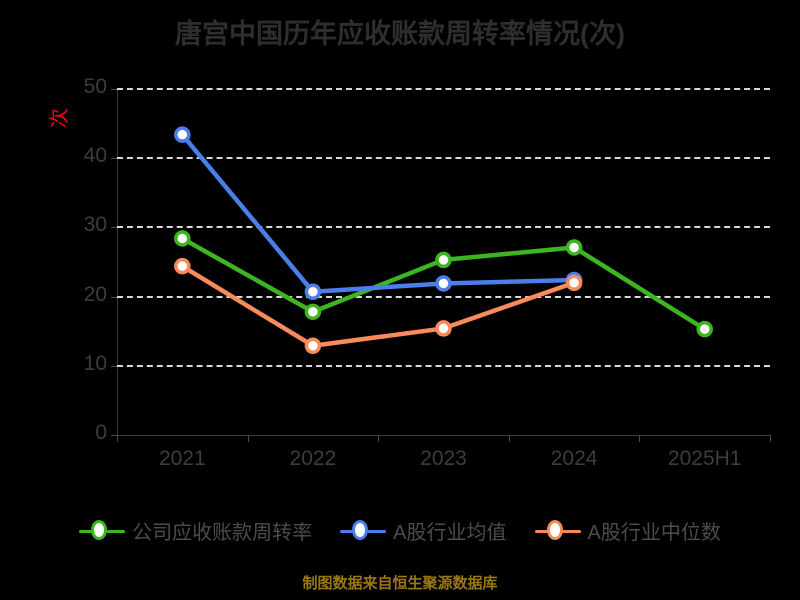 Image resolution: width=800 pixels, height=600 pixels. I want to click on legend-item-1: 公司应收账款周转率, so click(195, 530).